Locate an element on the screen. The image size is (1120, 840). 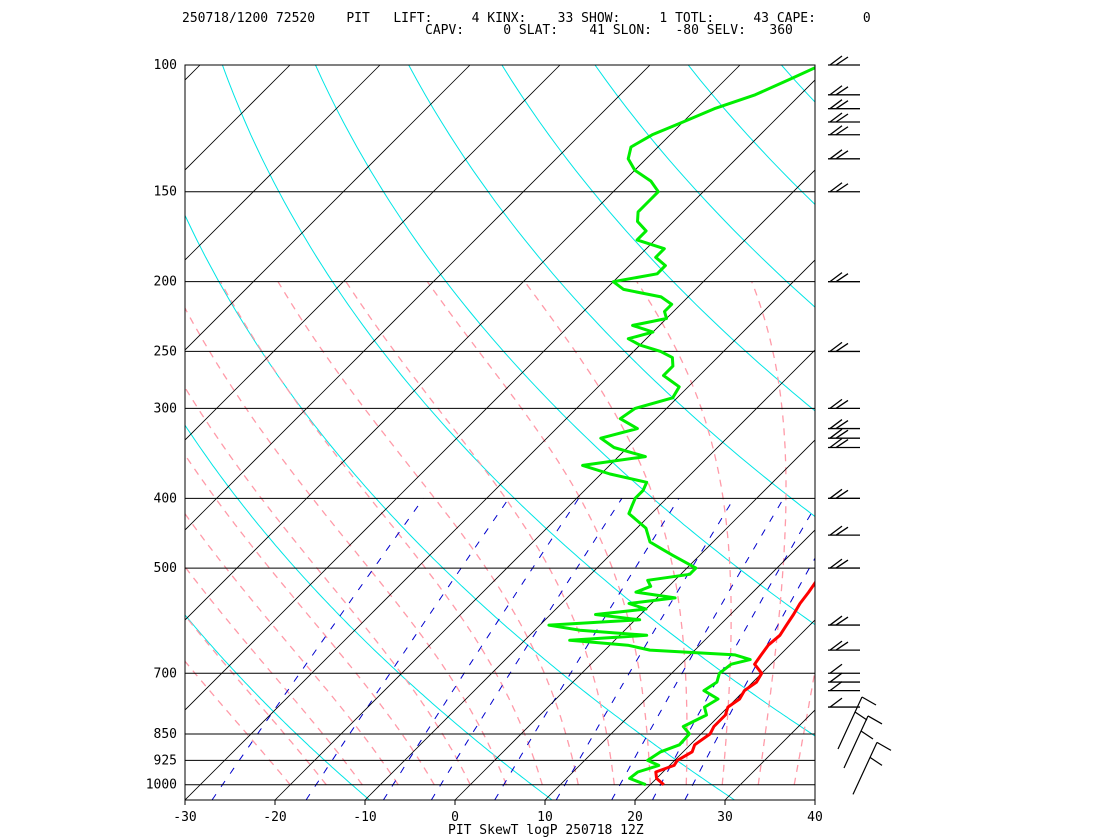
pressure-tick-label: 100 is located at coordinates (165, 65).